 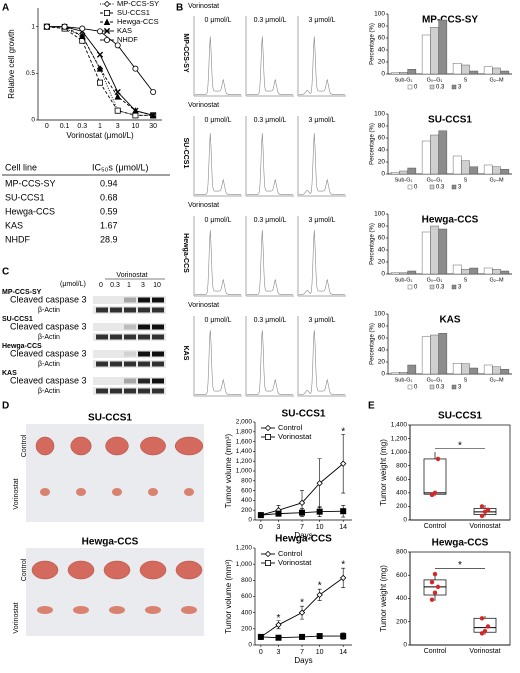 What do you see at coordinates (244, 422) in the screenshot?
I see `y-tick-label: 2,000` at bounding box center [244, 422].